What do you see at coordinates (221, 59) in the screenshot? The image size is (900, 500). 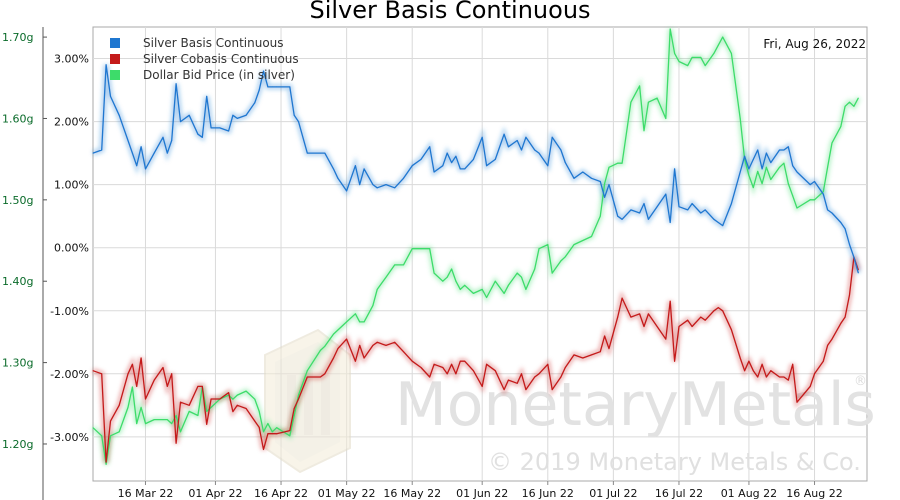 I see `legend-label: Silver Cobasis Continuous` at bounding box center [221, 59].